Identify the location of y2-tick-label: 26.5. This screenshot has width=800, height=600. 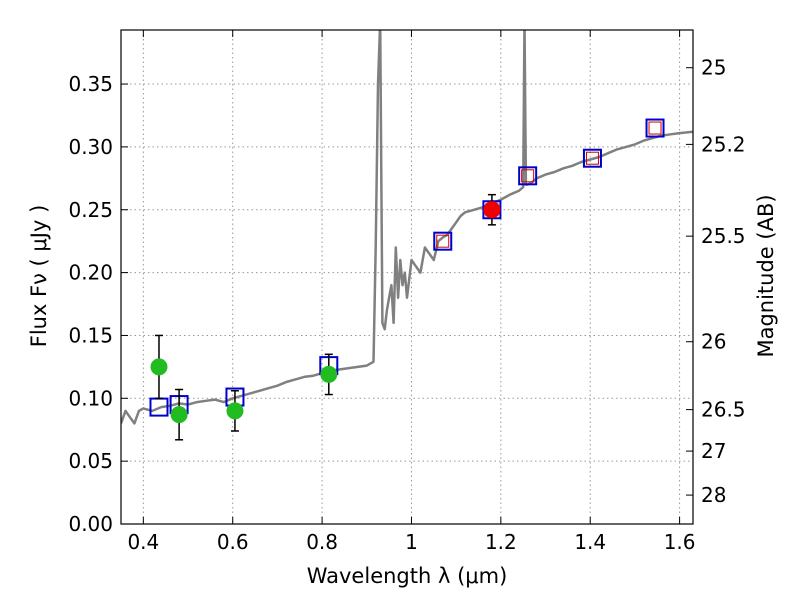
(723, 410).